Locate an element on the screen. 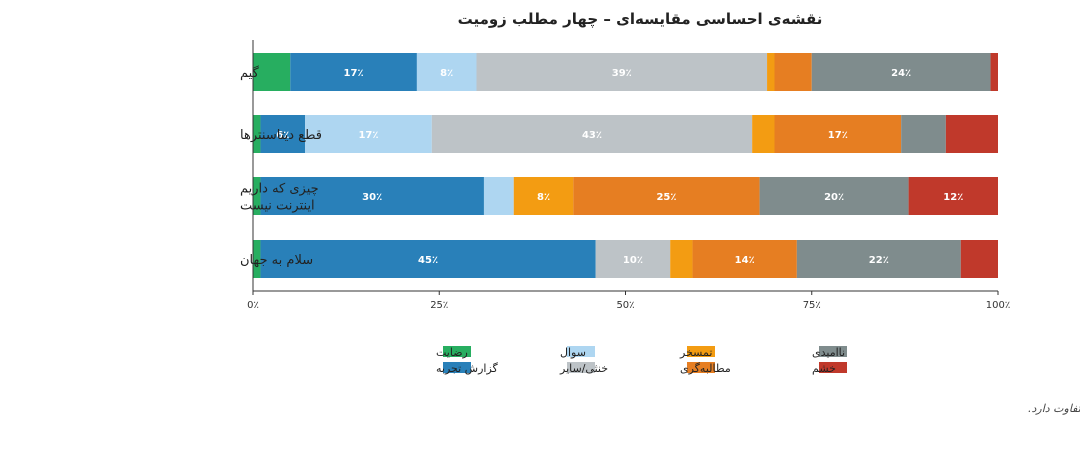 This screenshot has width=1080, height=458. bar-data-label: 39٪ is located at coordinates (622, 73).